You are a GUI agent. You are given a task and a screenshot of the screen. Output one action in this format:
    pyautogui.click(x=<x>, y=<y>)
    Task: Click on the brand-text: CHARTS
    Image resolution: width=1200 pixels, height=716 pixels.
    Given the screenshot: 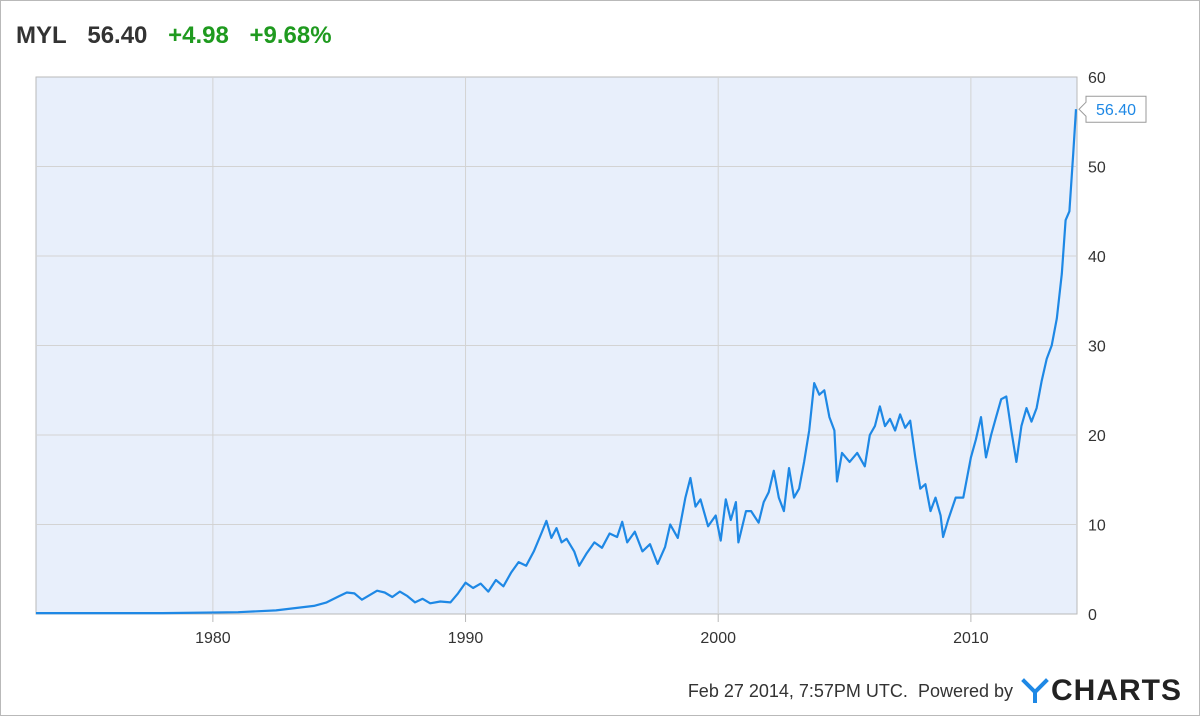 What is the action you would take?
    pyautogui.click(x=1116, y=690)
    